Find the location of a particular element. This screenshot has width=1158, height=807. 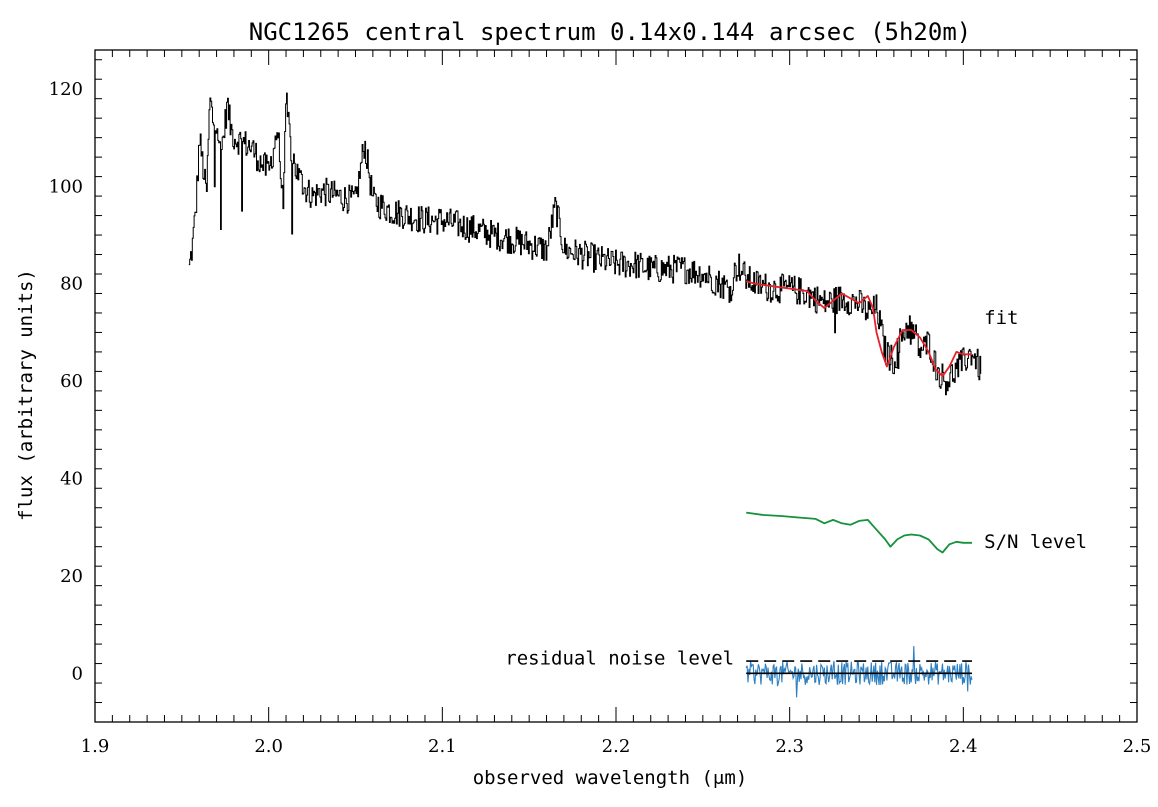

y-tick-label: 120 is located at coordinates (66, 89).